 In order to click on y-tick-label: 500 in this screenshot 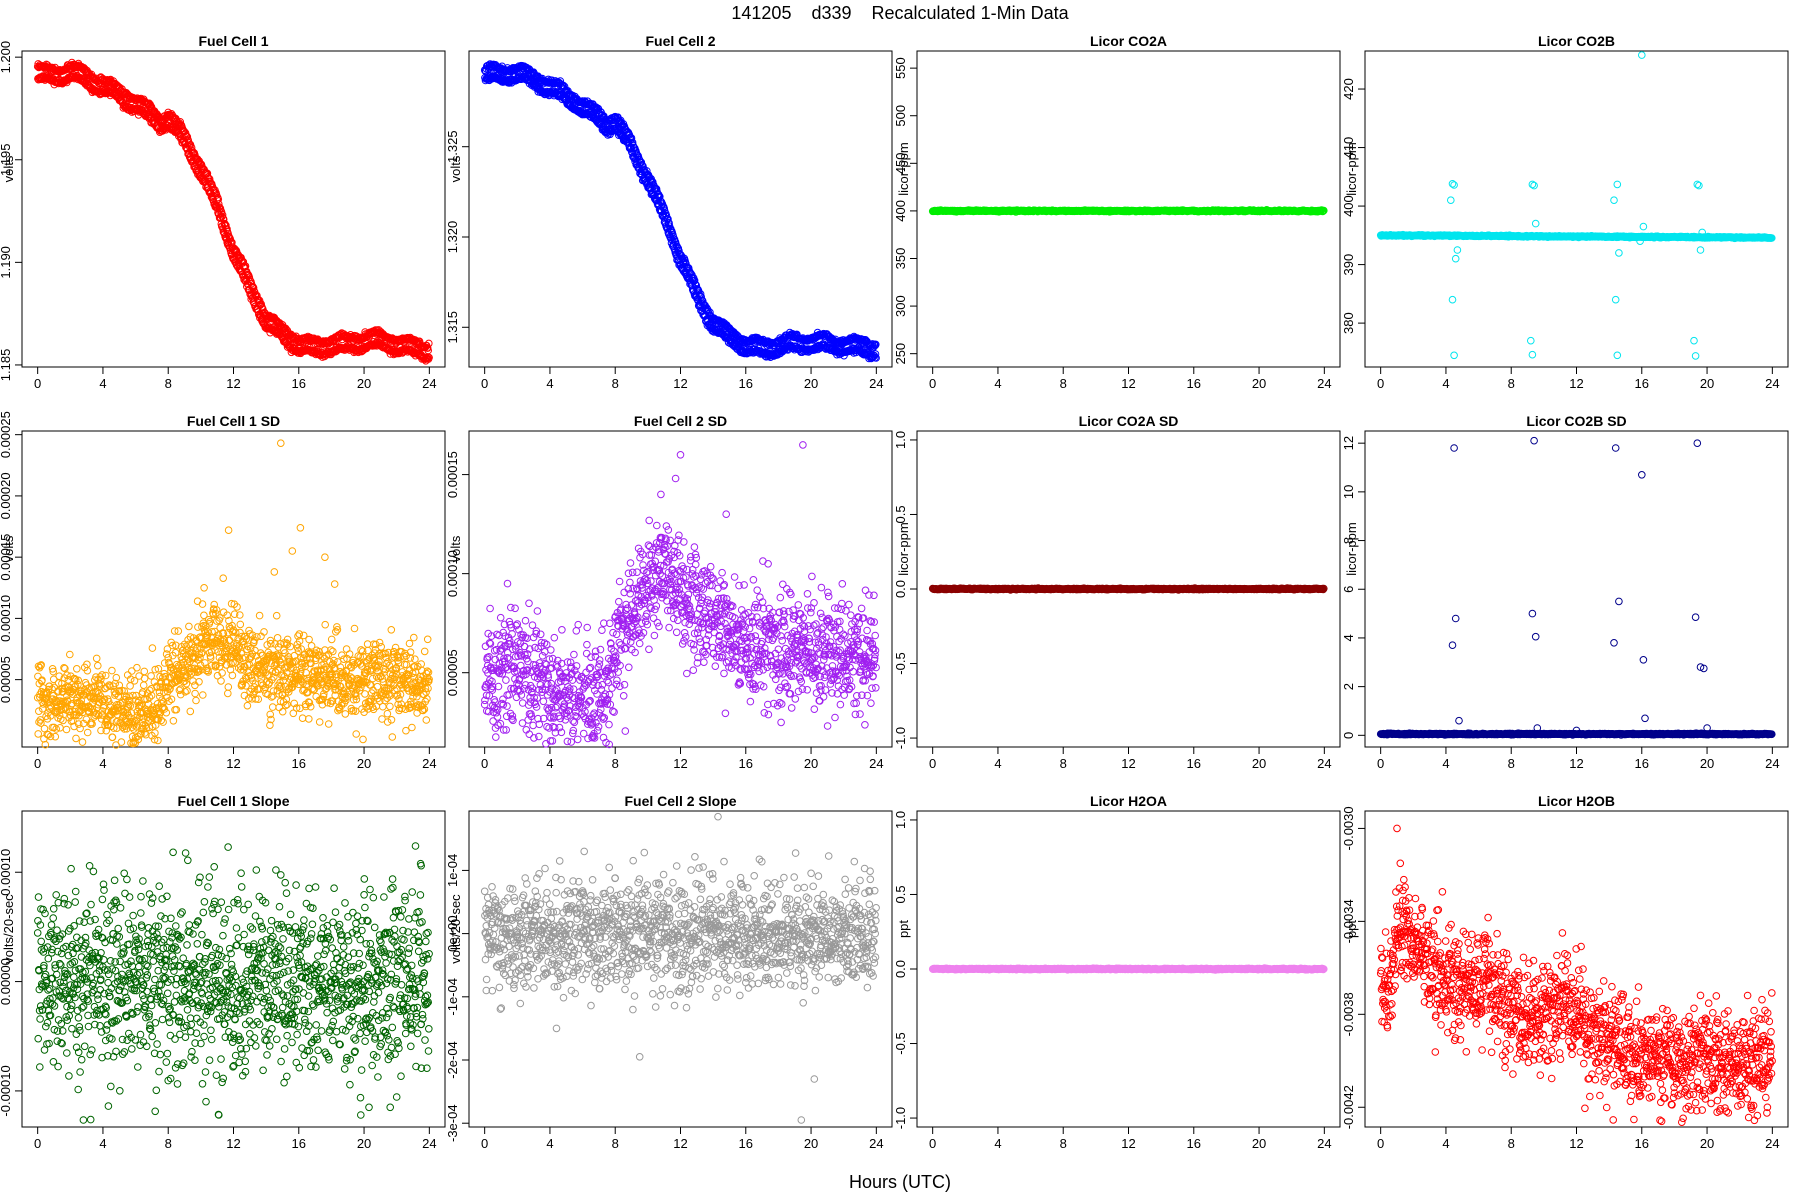, I will do `click(900, 116)`.